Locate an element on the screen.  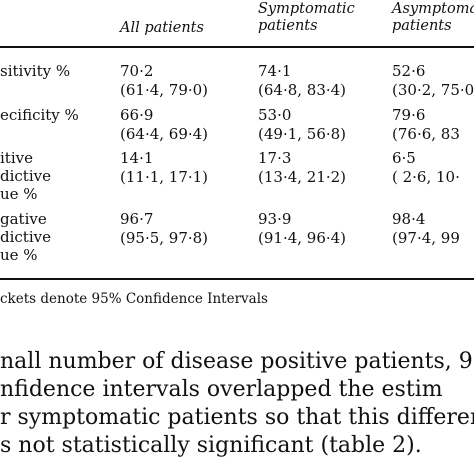
row-label-sensitivity: sitivity % is located at coordinates (35, 71).